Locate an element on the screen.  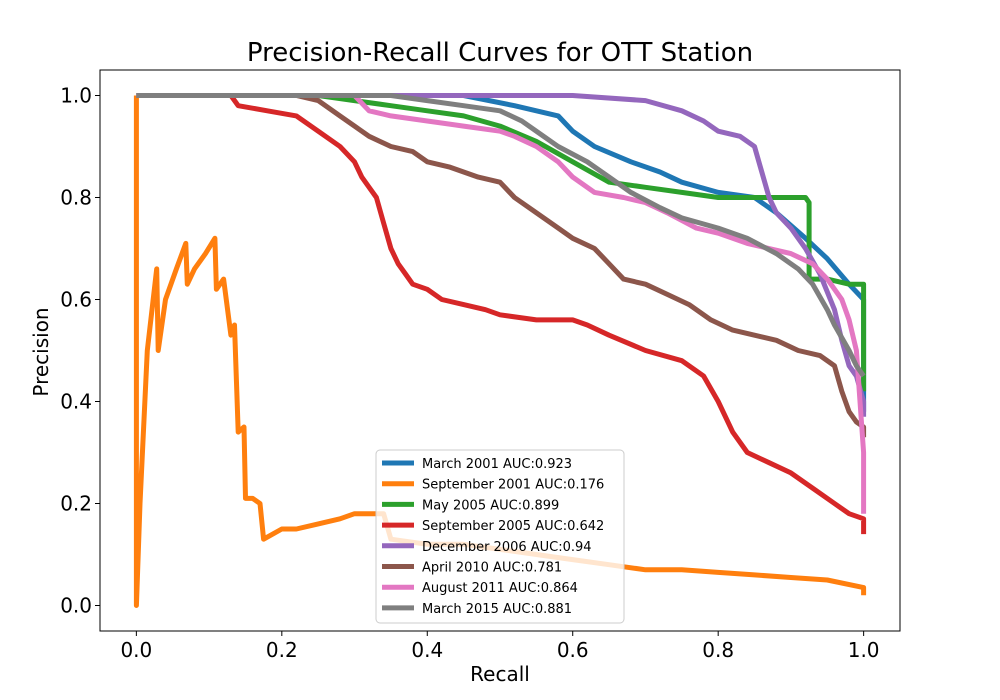
x-tick-label: 0.8 is located at coordinates (718, 650).